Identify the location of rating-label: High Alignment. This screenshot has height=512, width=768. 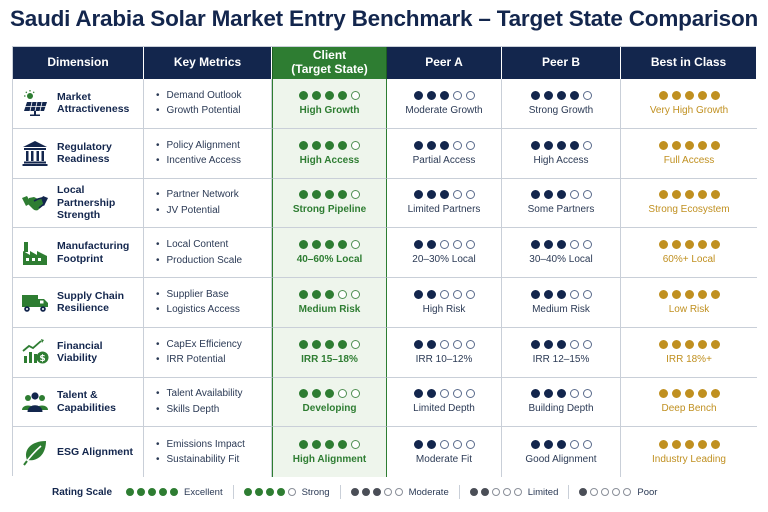
(329, 459).